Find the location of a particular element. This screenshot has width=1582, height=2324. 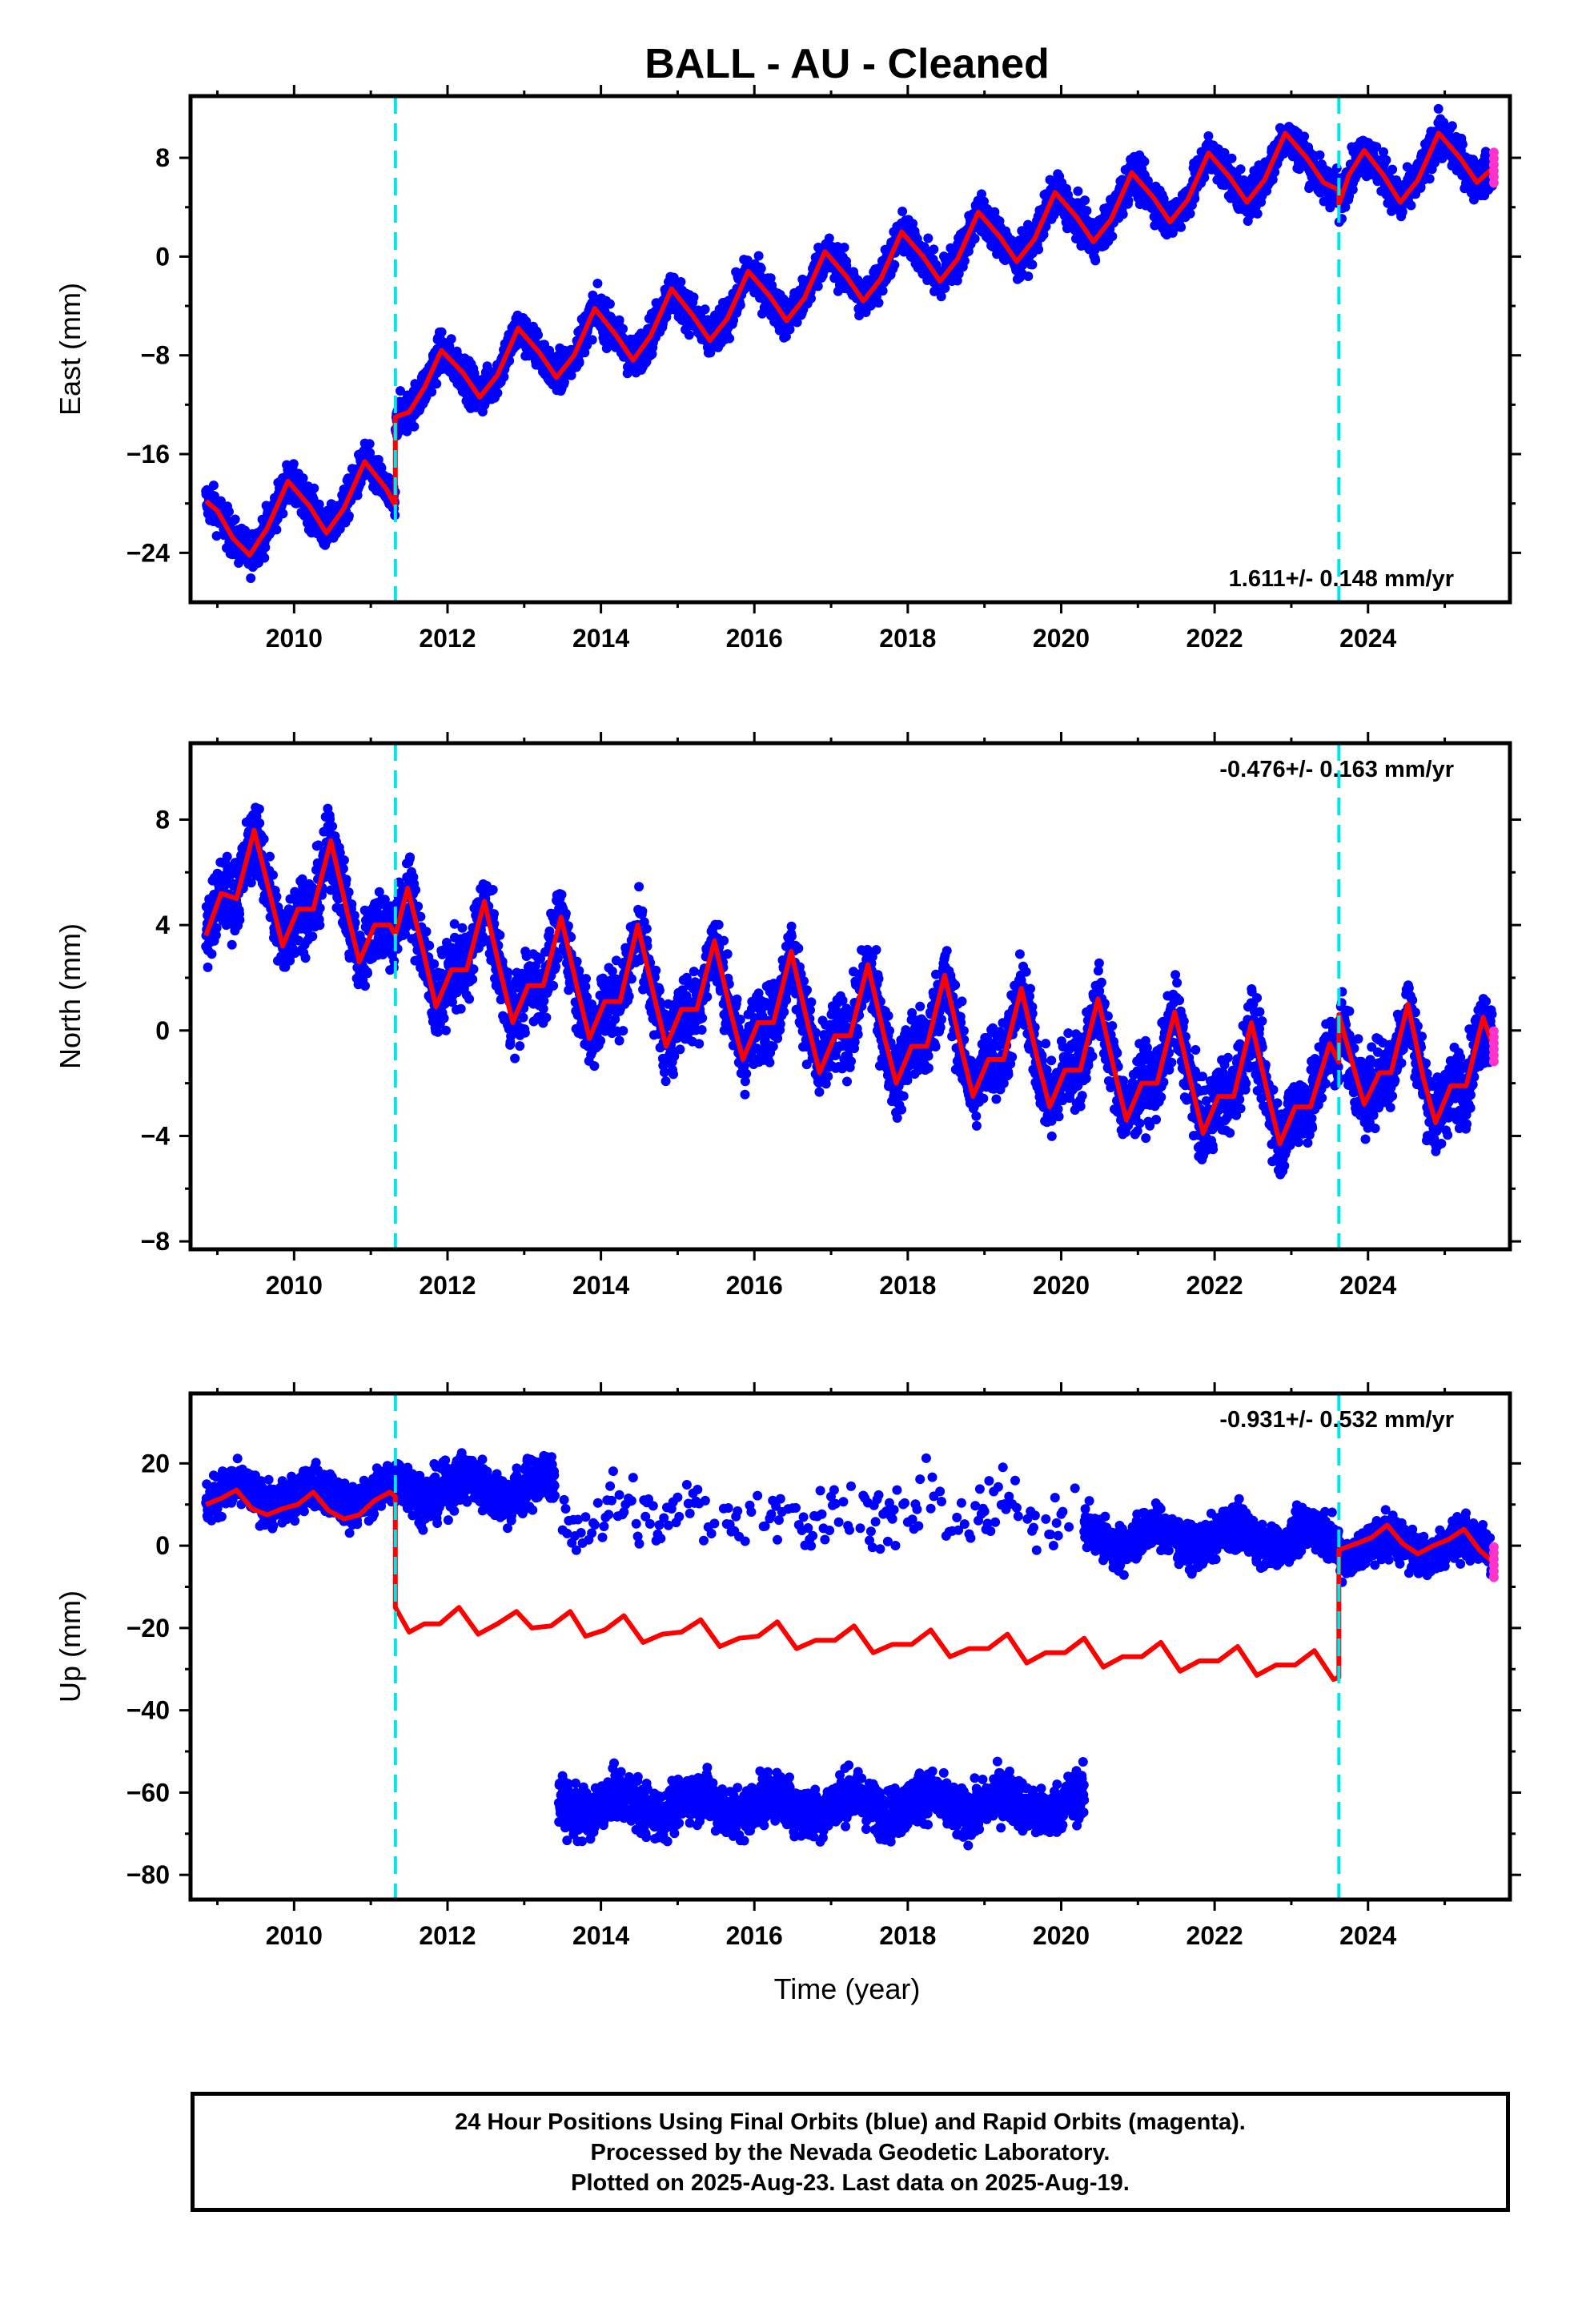

x-tick-label: 2022 is located at coordinates (1215, 638).